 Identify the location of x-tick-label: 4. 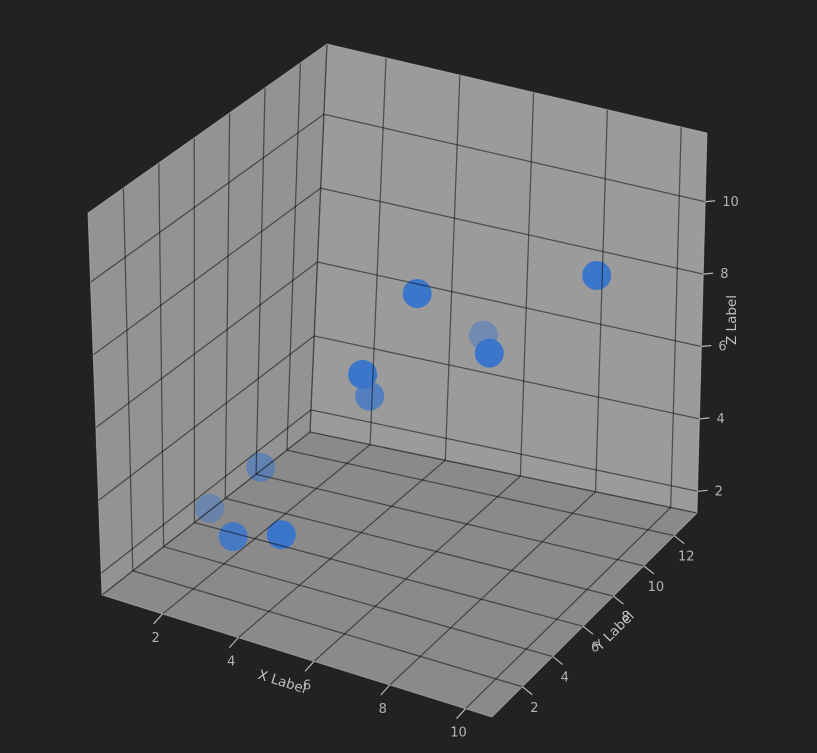
(231, 662).